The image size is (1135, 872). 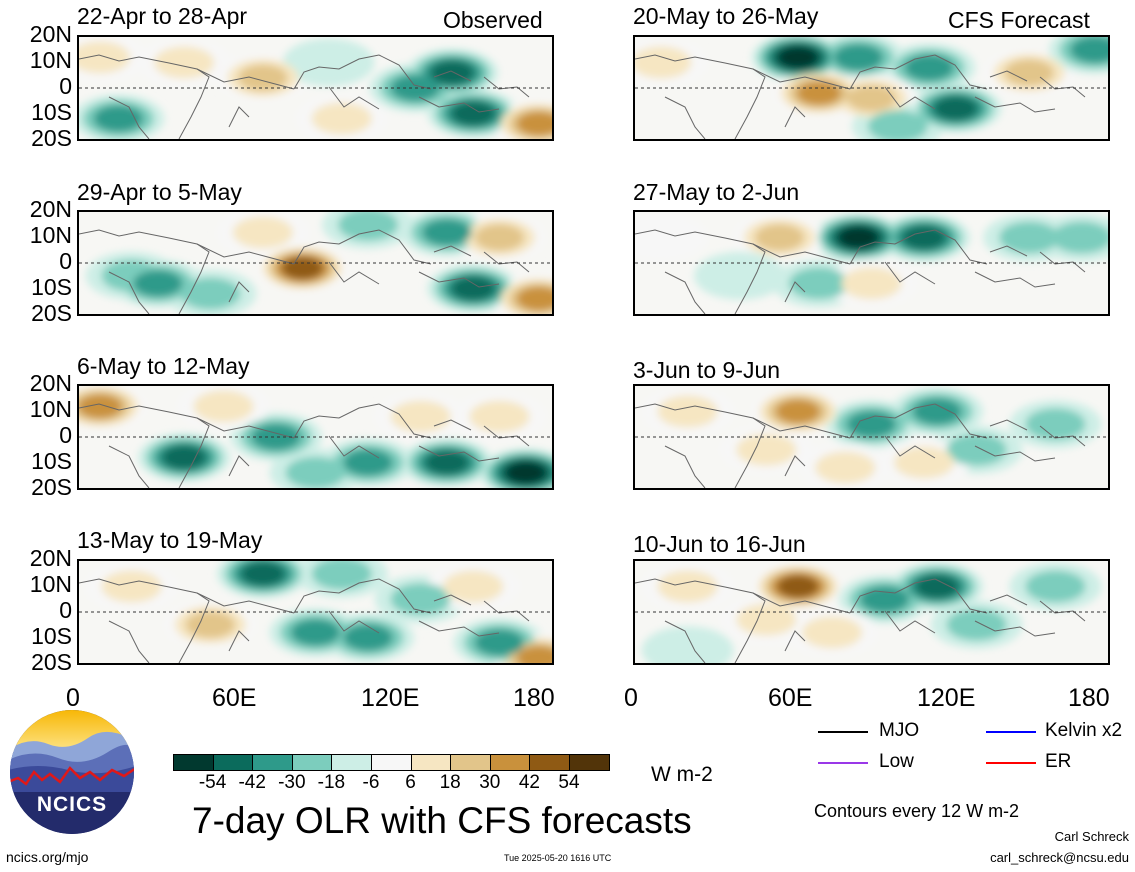 I want to click on colorbar-tick-label: 18, so click(x=450, y=782).